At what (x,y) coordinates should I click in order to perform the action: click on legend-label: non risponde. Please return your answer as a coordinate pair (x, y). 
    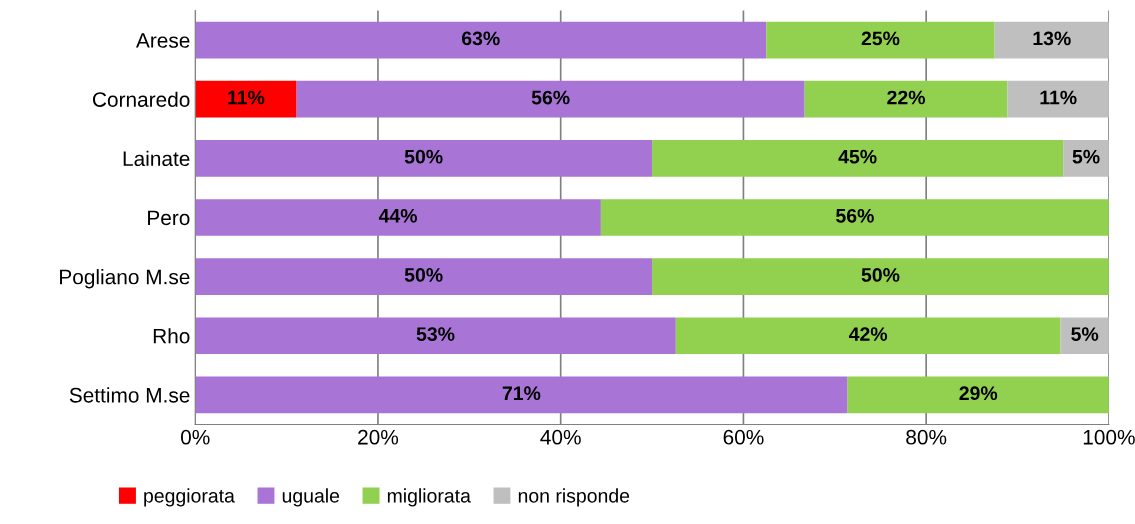
    Looking at the image, I should click on (574, 497).